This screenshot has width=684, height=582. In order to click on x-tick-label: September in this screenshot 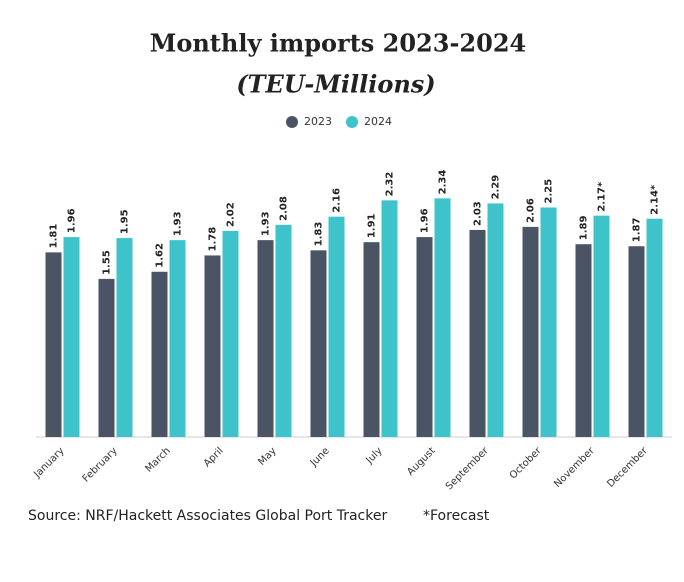, I will do `click(467, 468)`.